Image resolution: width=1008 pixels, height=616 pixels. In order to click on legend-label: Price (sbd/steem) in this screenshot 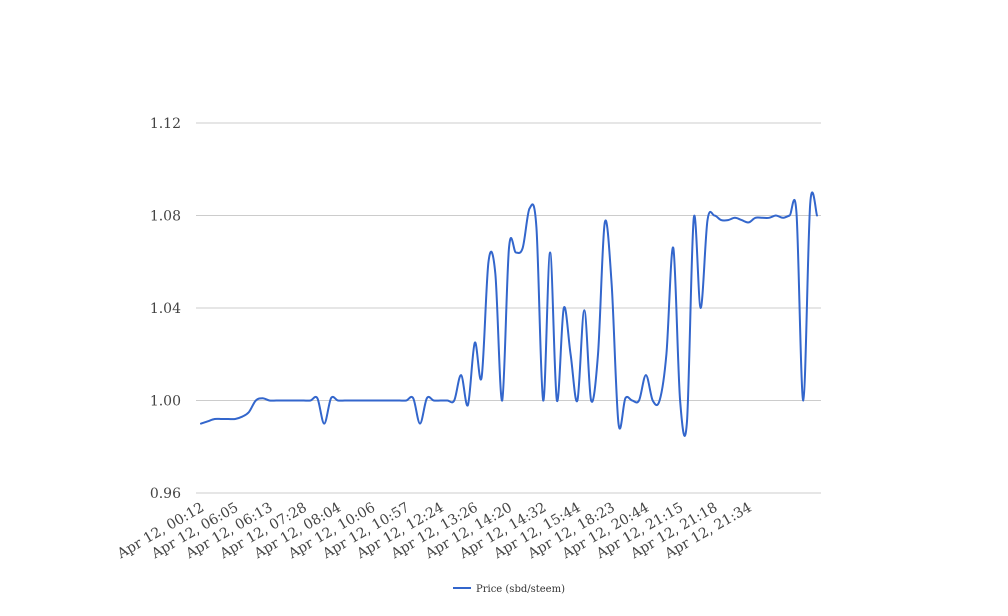, I will do `click(520, 589)`.